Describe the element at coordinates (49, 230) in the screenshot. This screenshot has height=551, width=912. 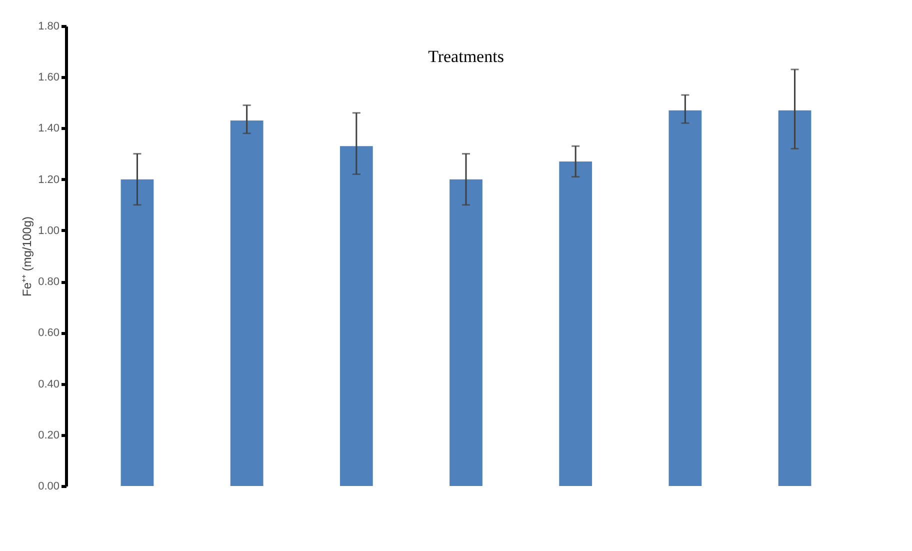
I see `y-tick-label: 1.00` at that location.